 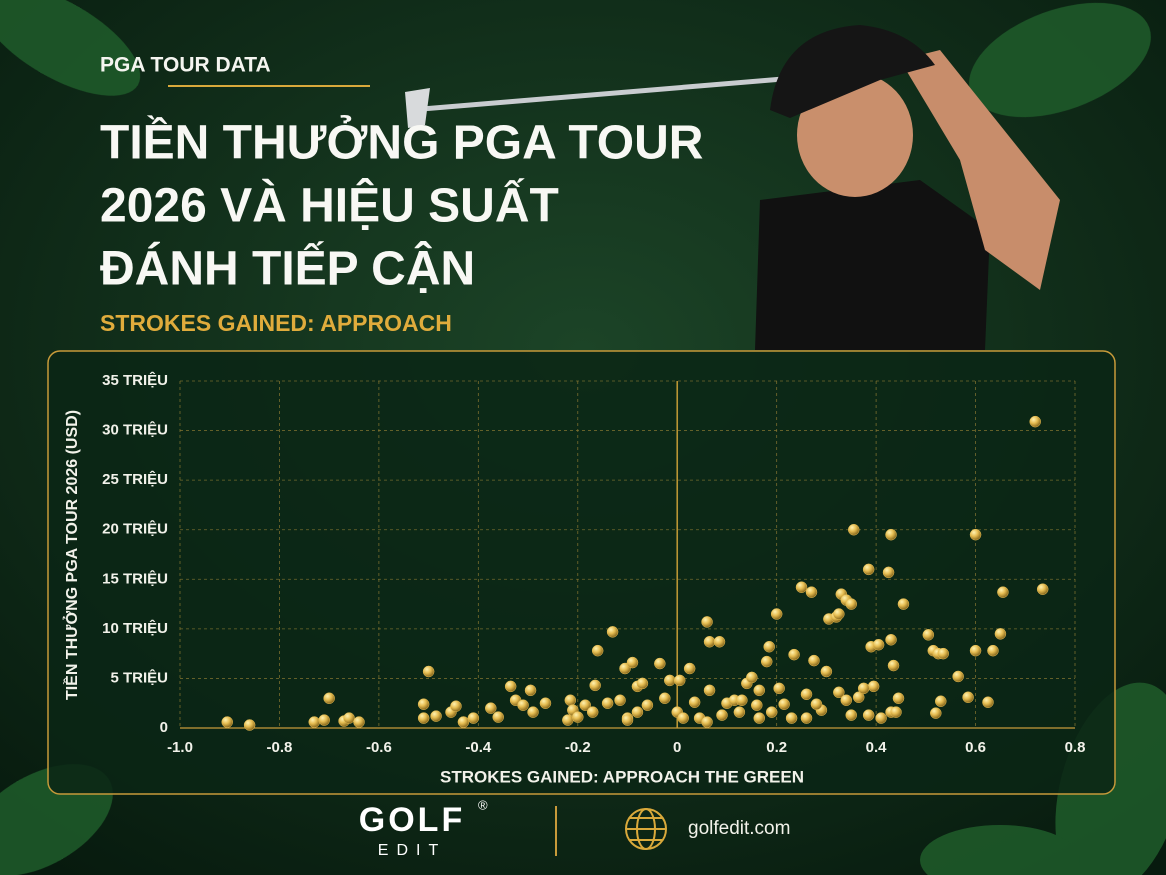 What do you see at coordinates (622, 776) in the screenshot?
I see `x-axis-label: STROKES GAINED: APPROACH THE GREEN` at bounding box center [622, 776].